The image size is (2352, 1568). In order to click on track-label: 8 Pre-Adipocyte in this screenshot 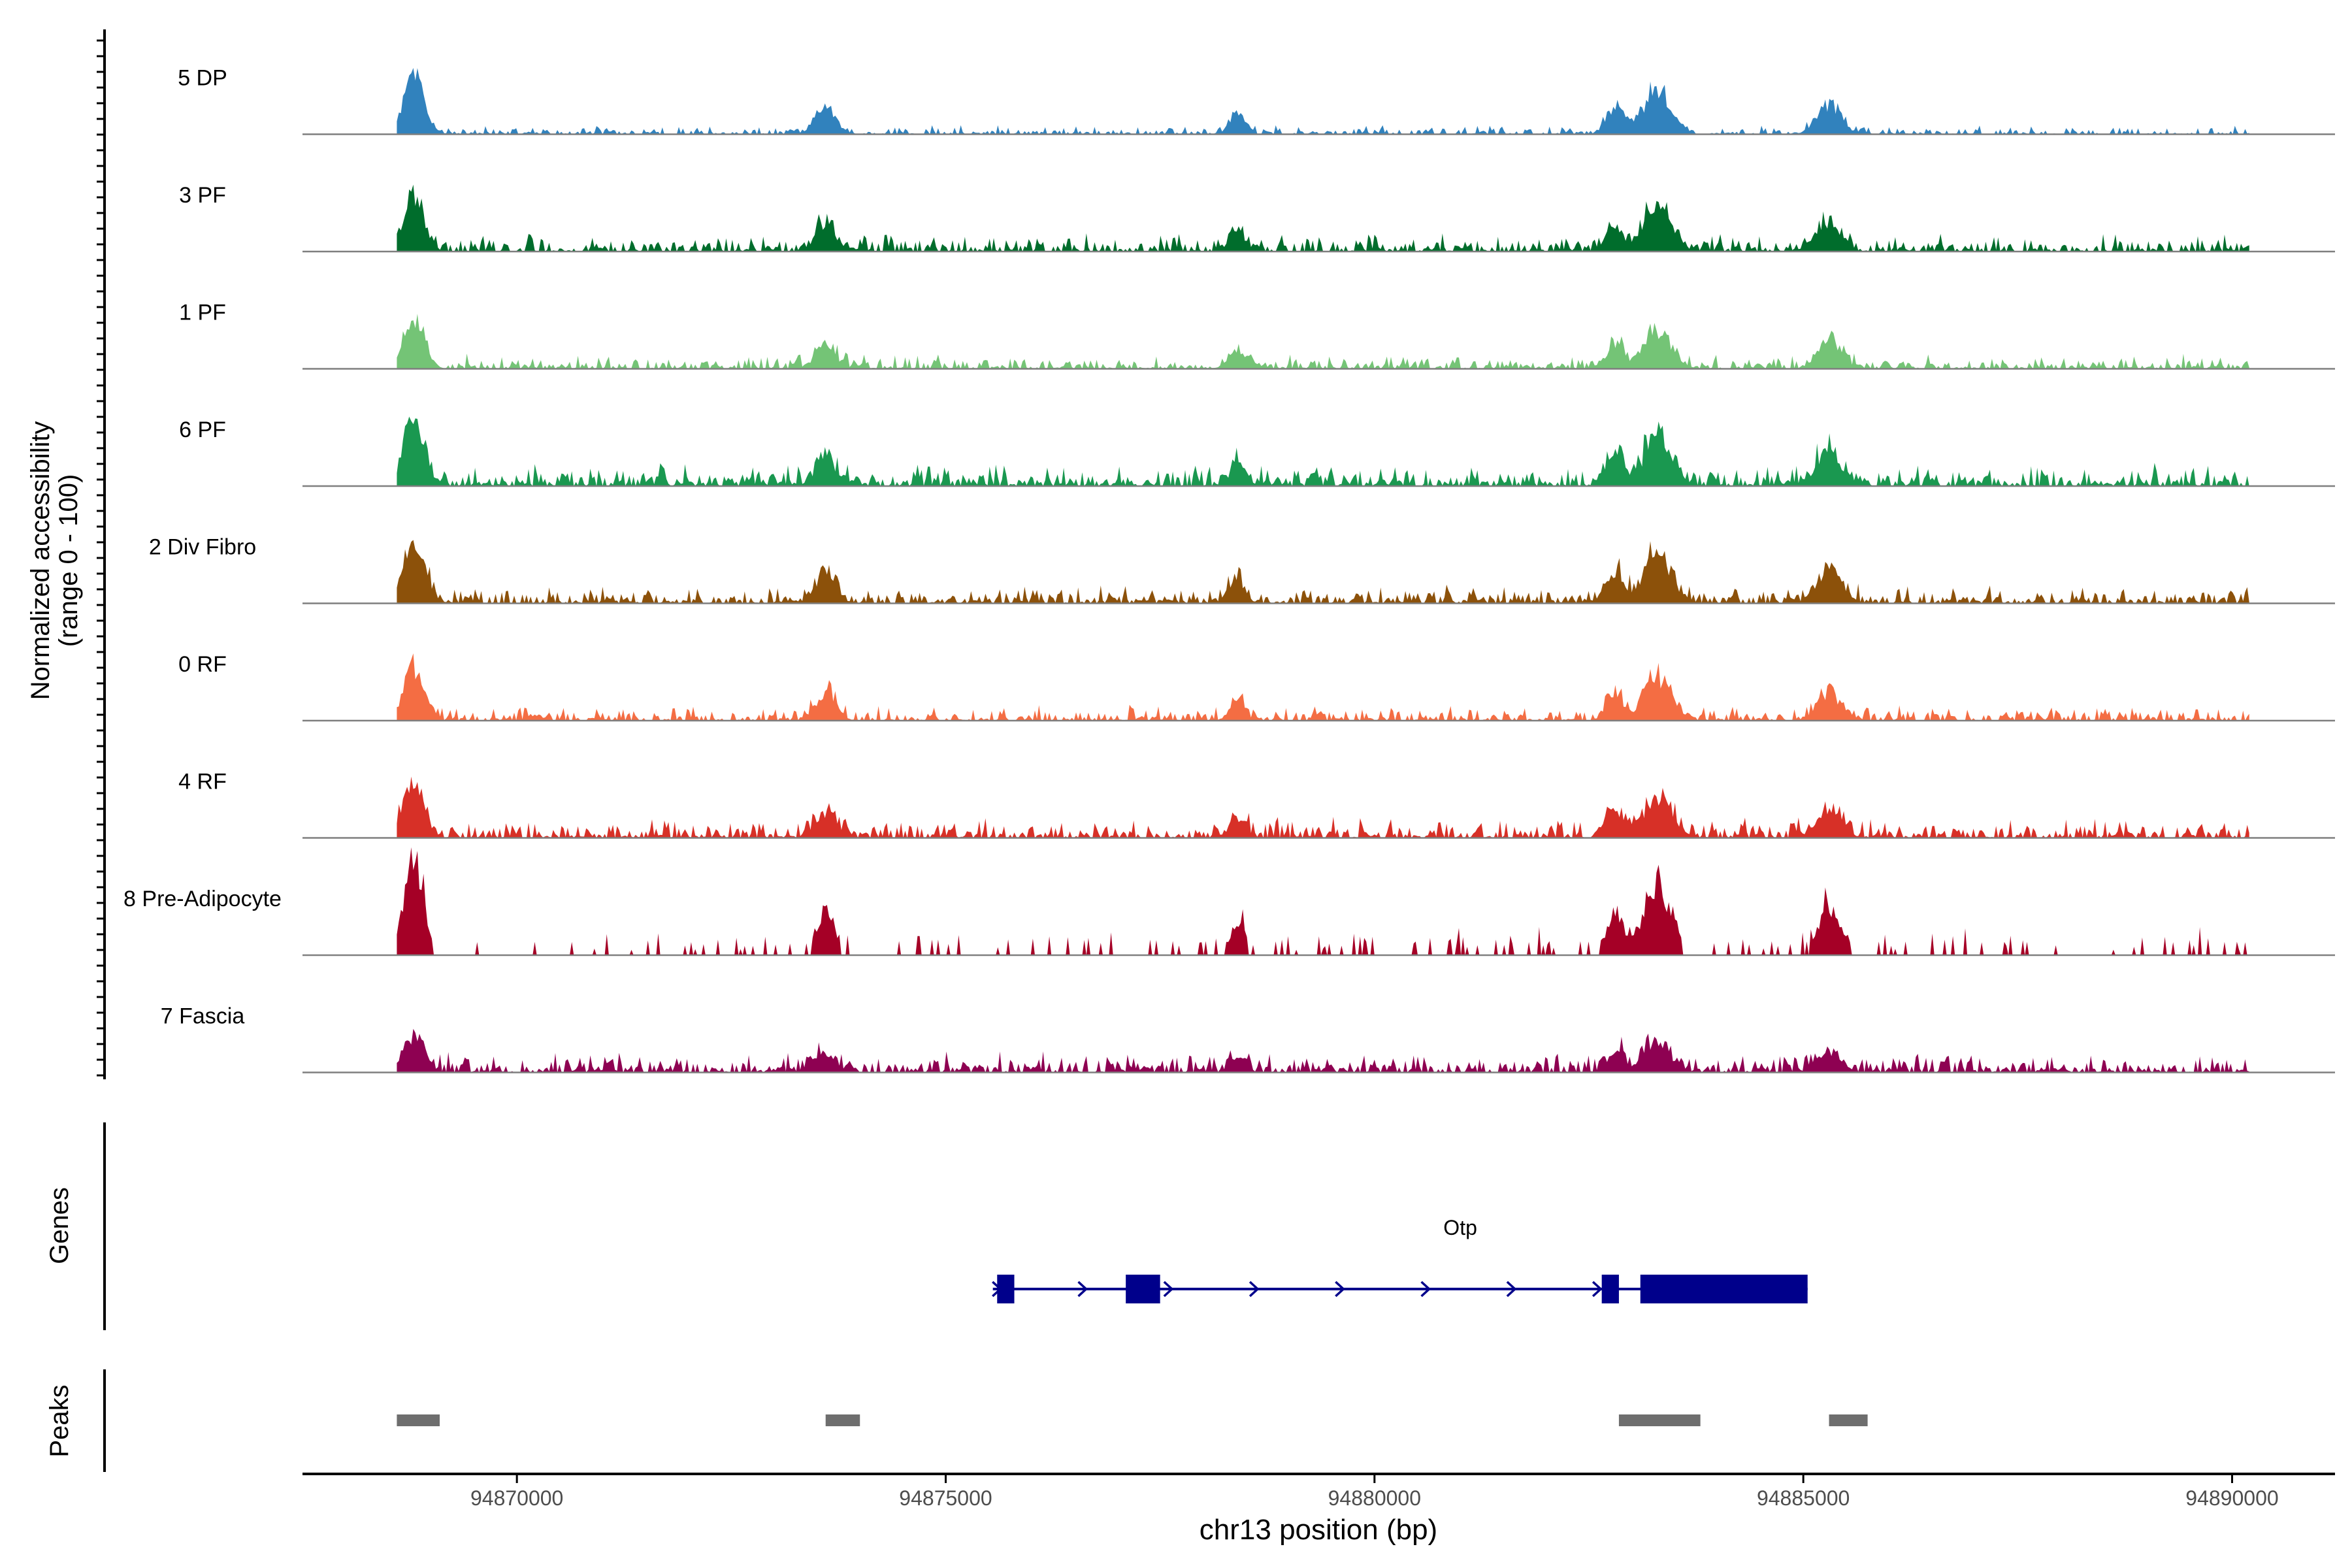, I will do `click(202, 899)`.